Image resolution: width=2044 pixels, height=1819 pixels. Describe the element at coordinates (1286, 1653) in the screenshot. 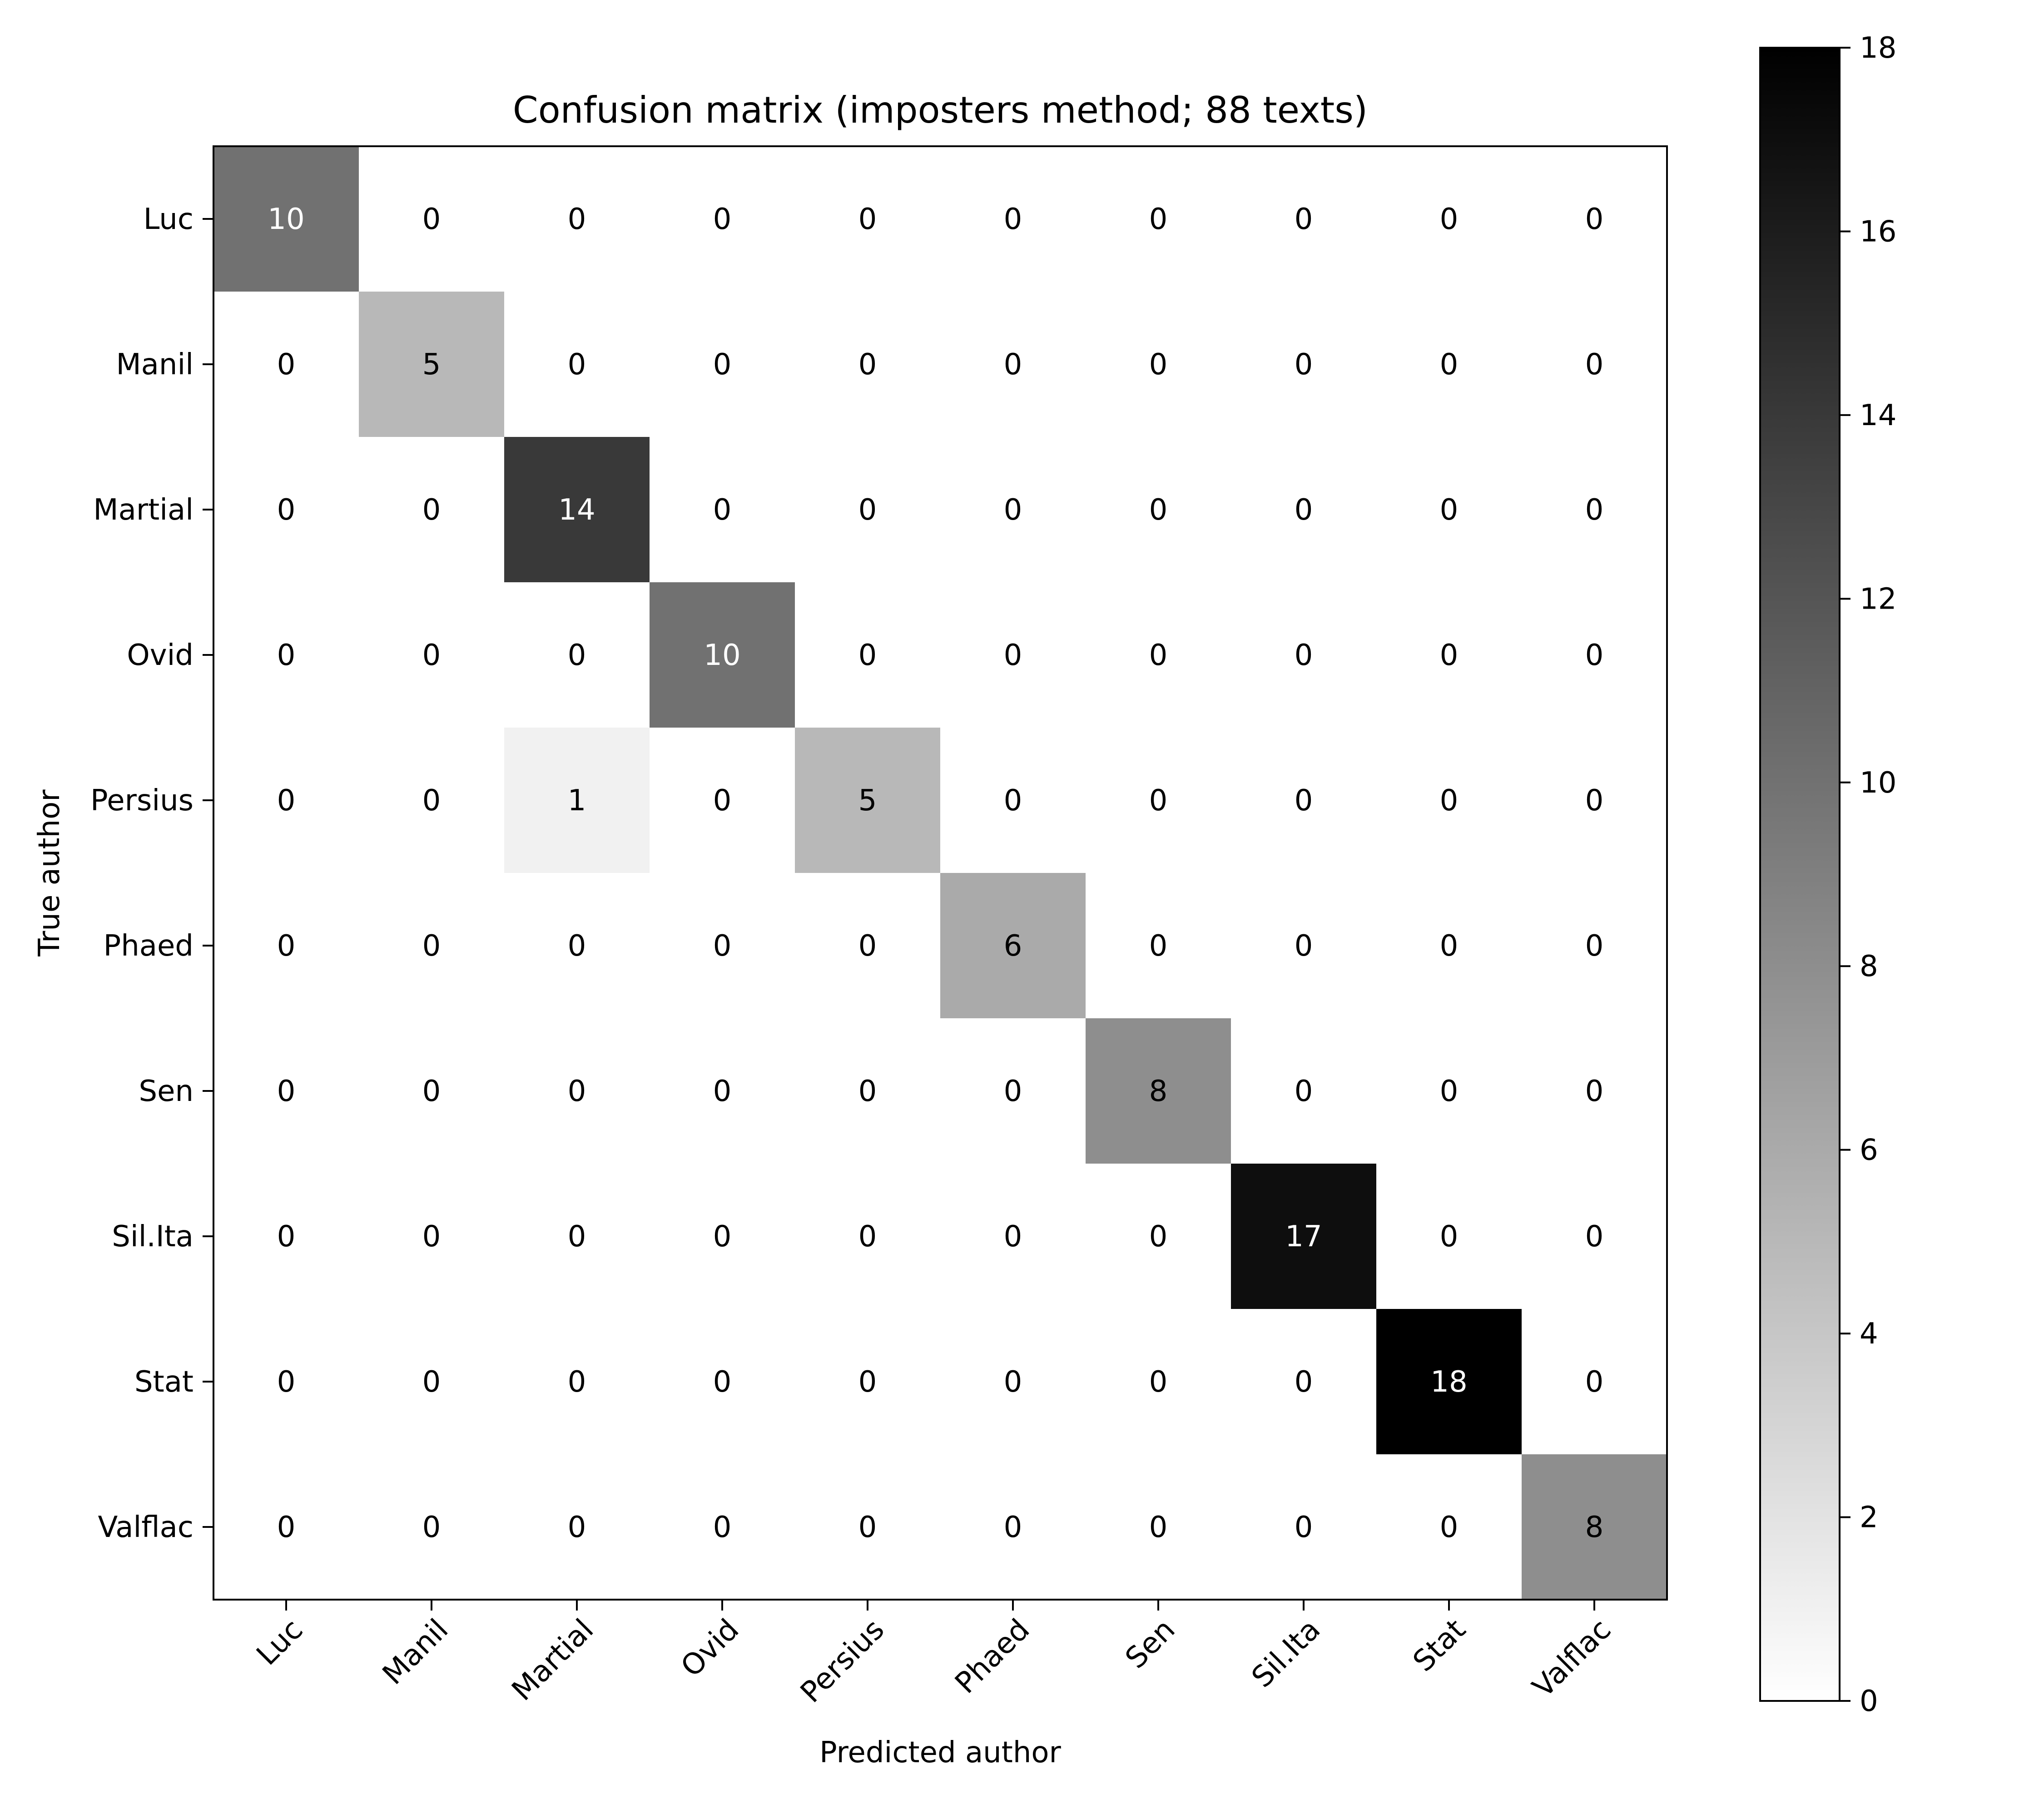

I see `x-tick-label: Sil.Ita` at that location.